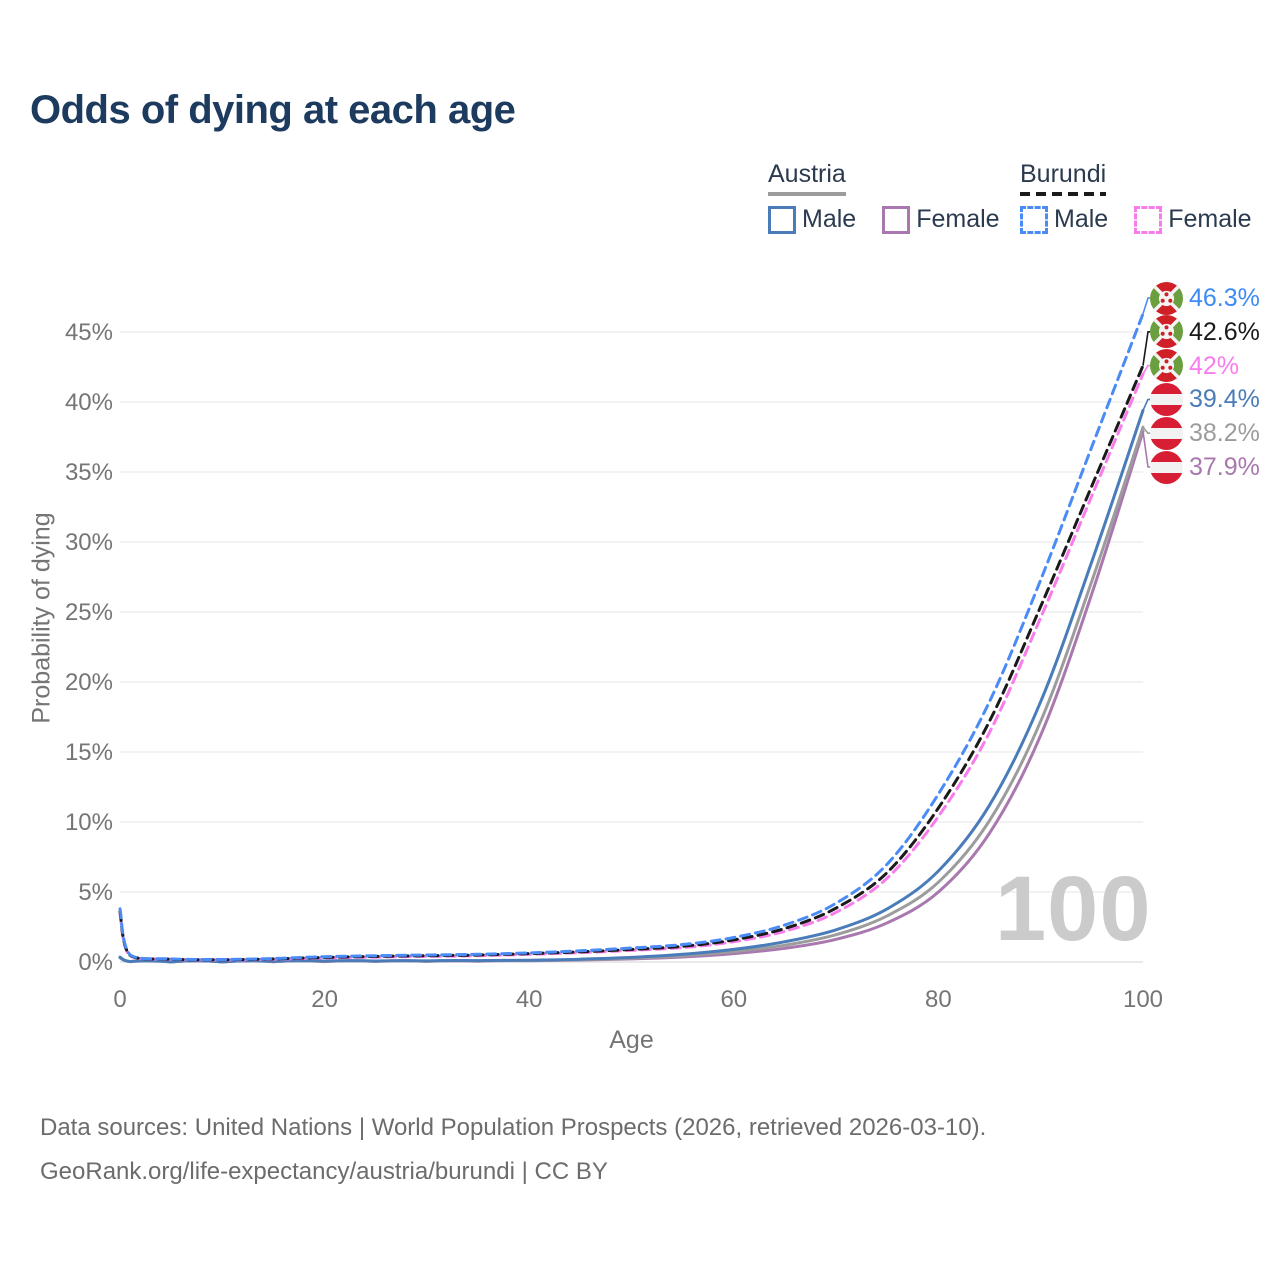 The height and width of the screenshot is (1280, 1280). What do you see at coordinates (88, 612) in the screenshot?
I see `y-tick-label-25: 25%` at bounding box center [88, 612].